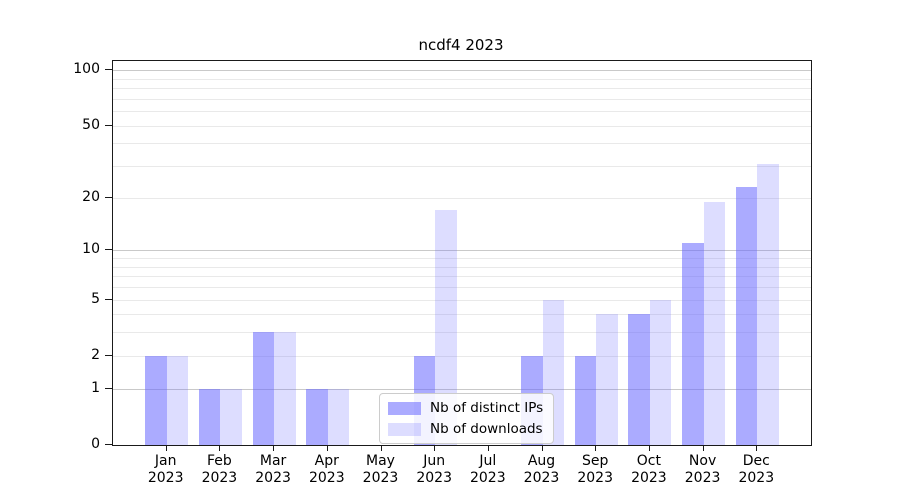 Image resolution: width=900 pixels, height=500 pixels. I want to click on y-axis-tick-label: 2, so click(95, 354).